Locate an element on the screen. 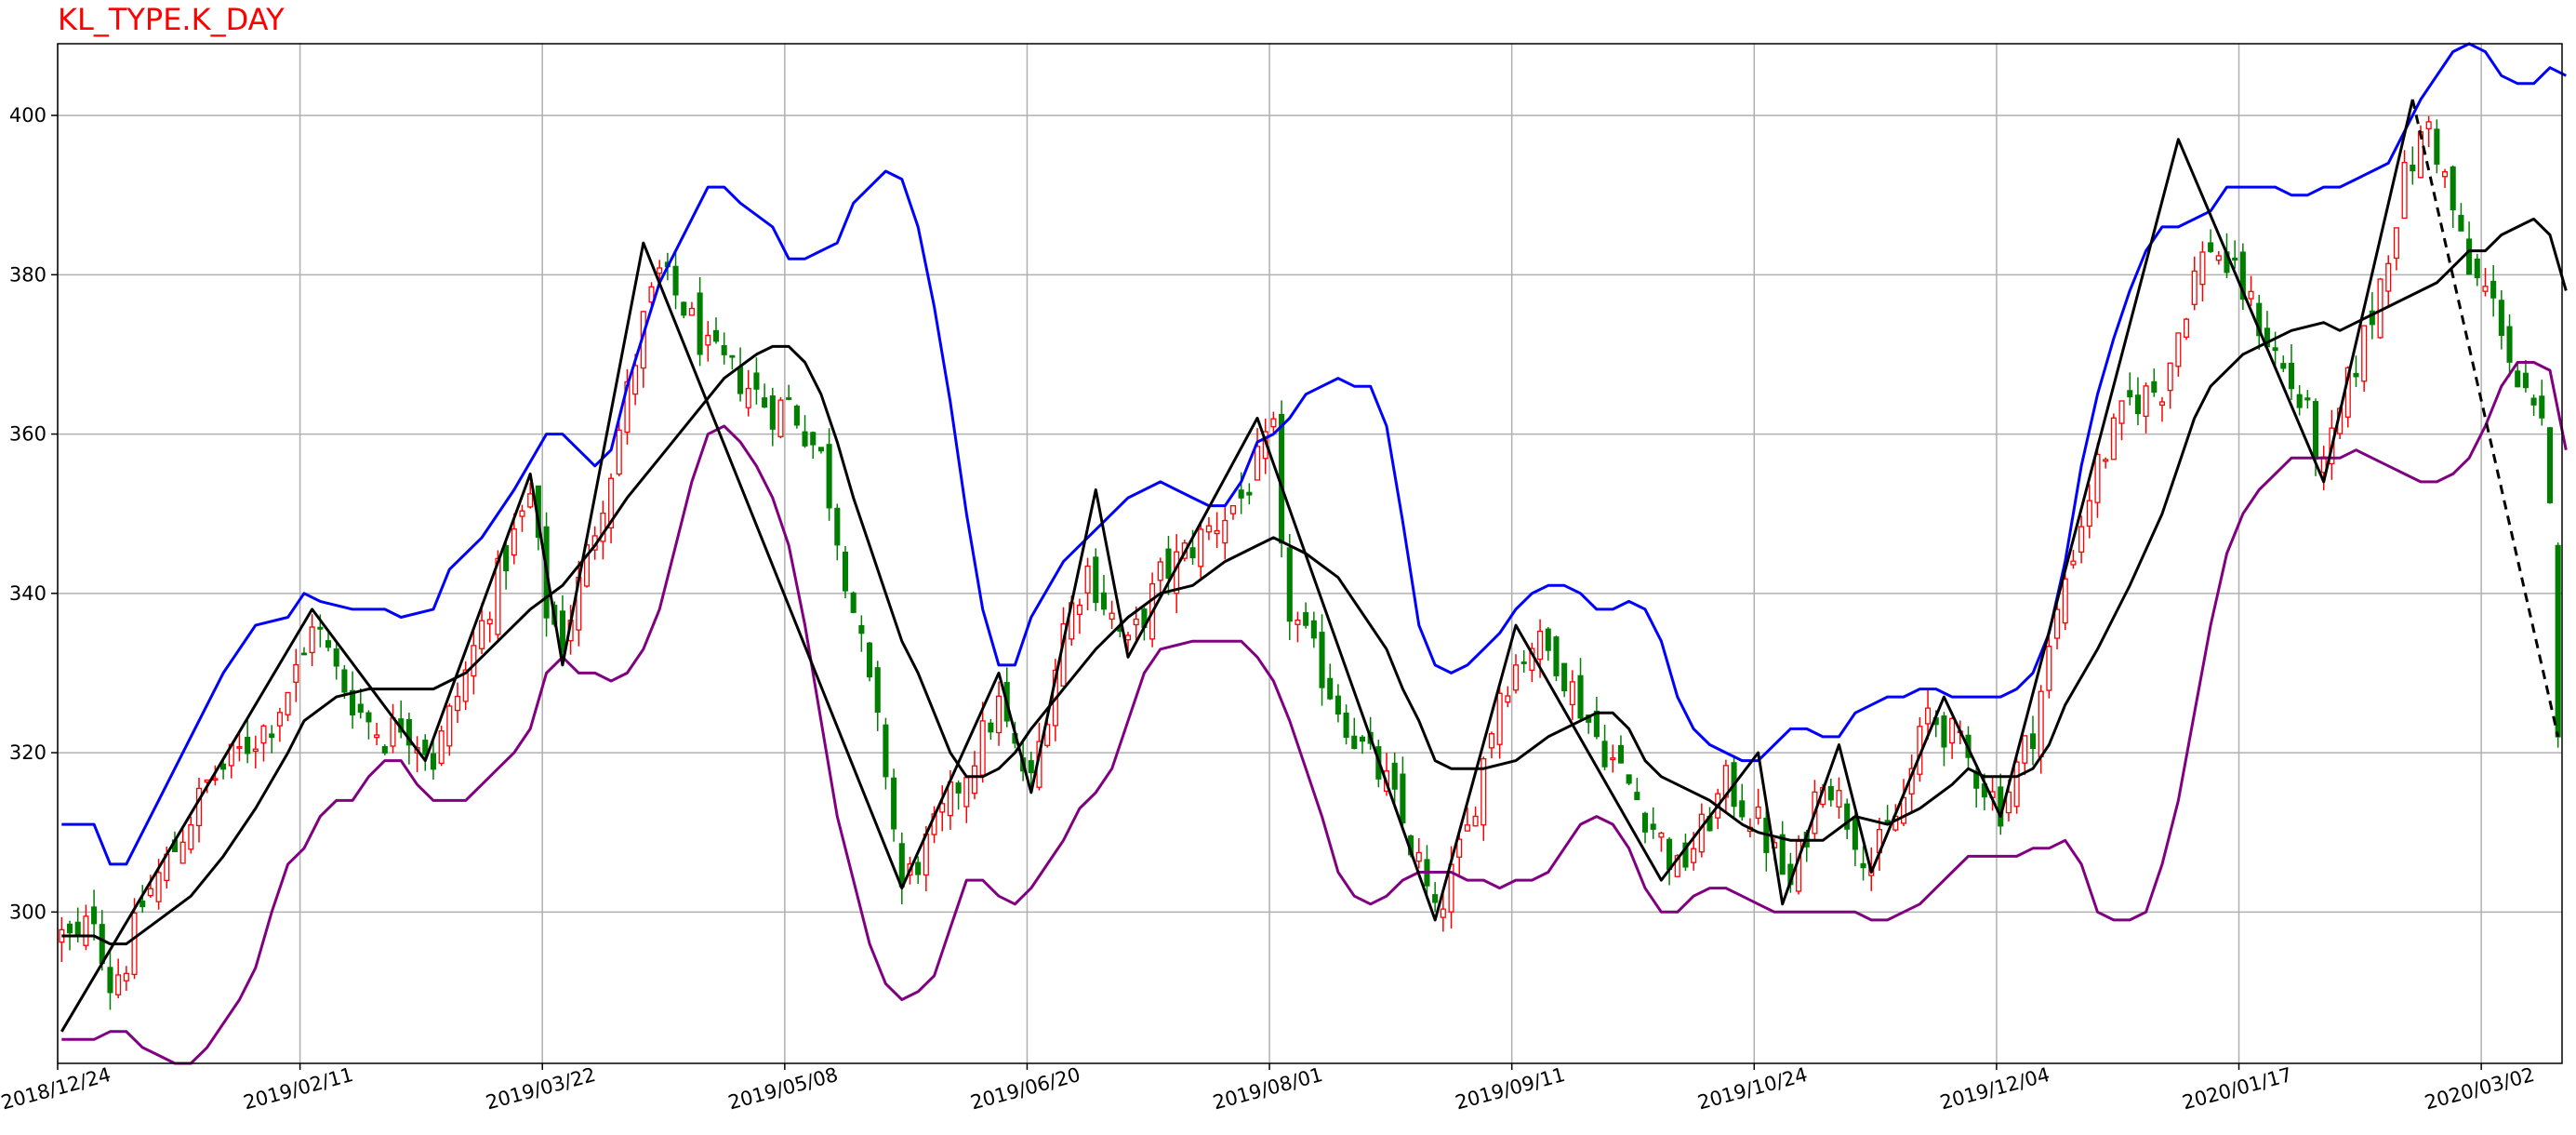 The image size is (2576, 1135). x-tick-label: 2020/01/17 is located at coordinates (2237, 1089).